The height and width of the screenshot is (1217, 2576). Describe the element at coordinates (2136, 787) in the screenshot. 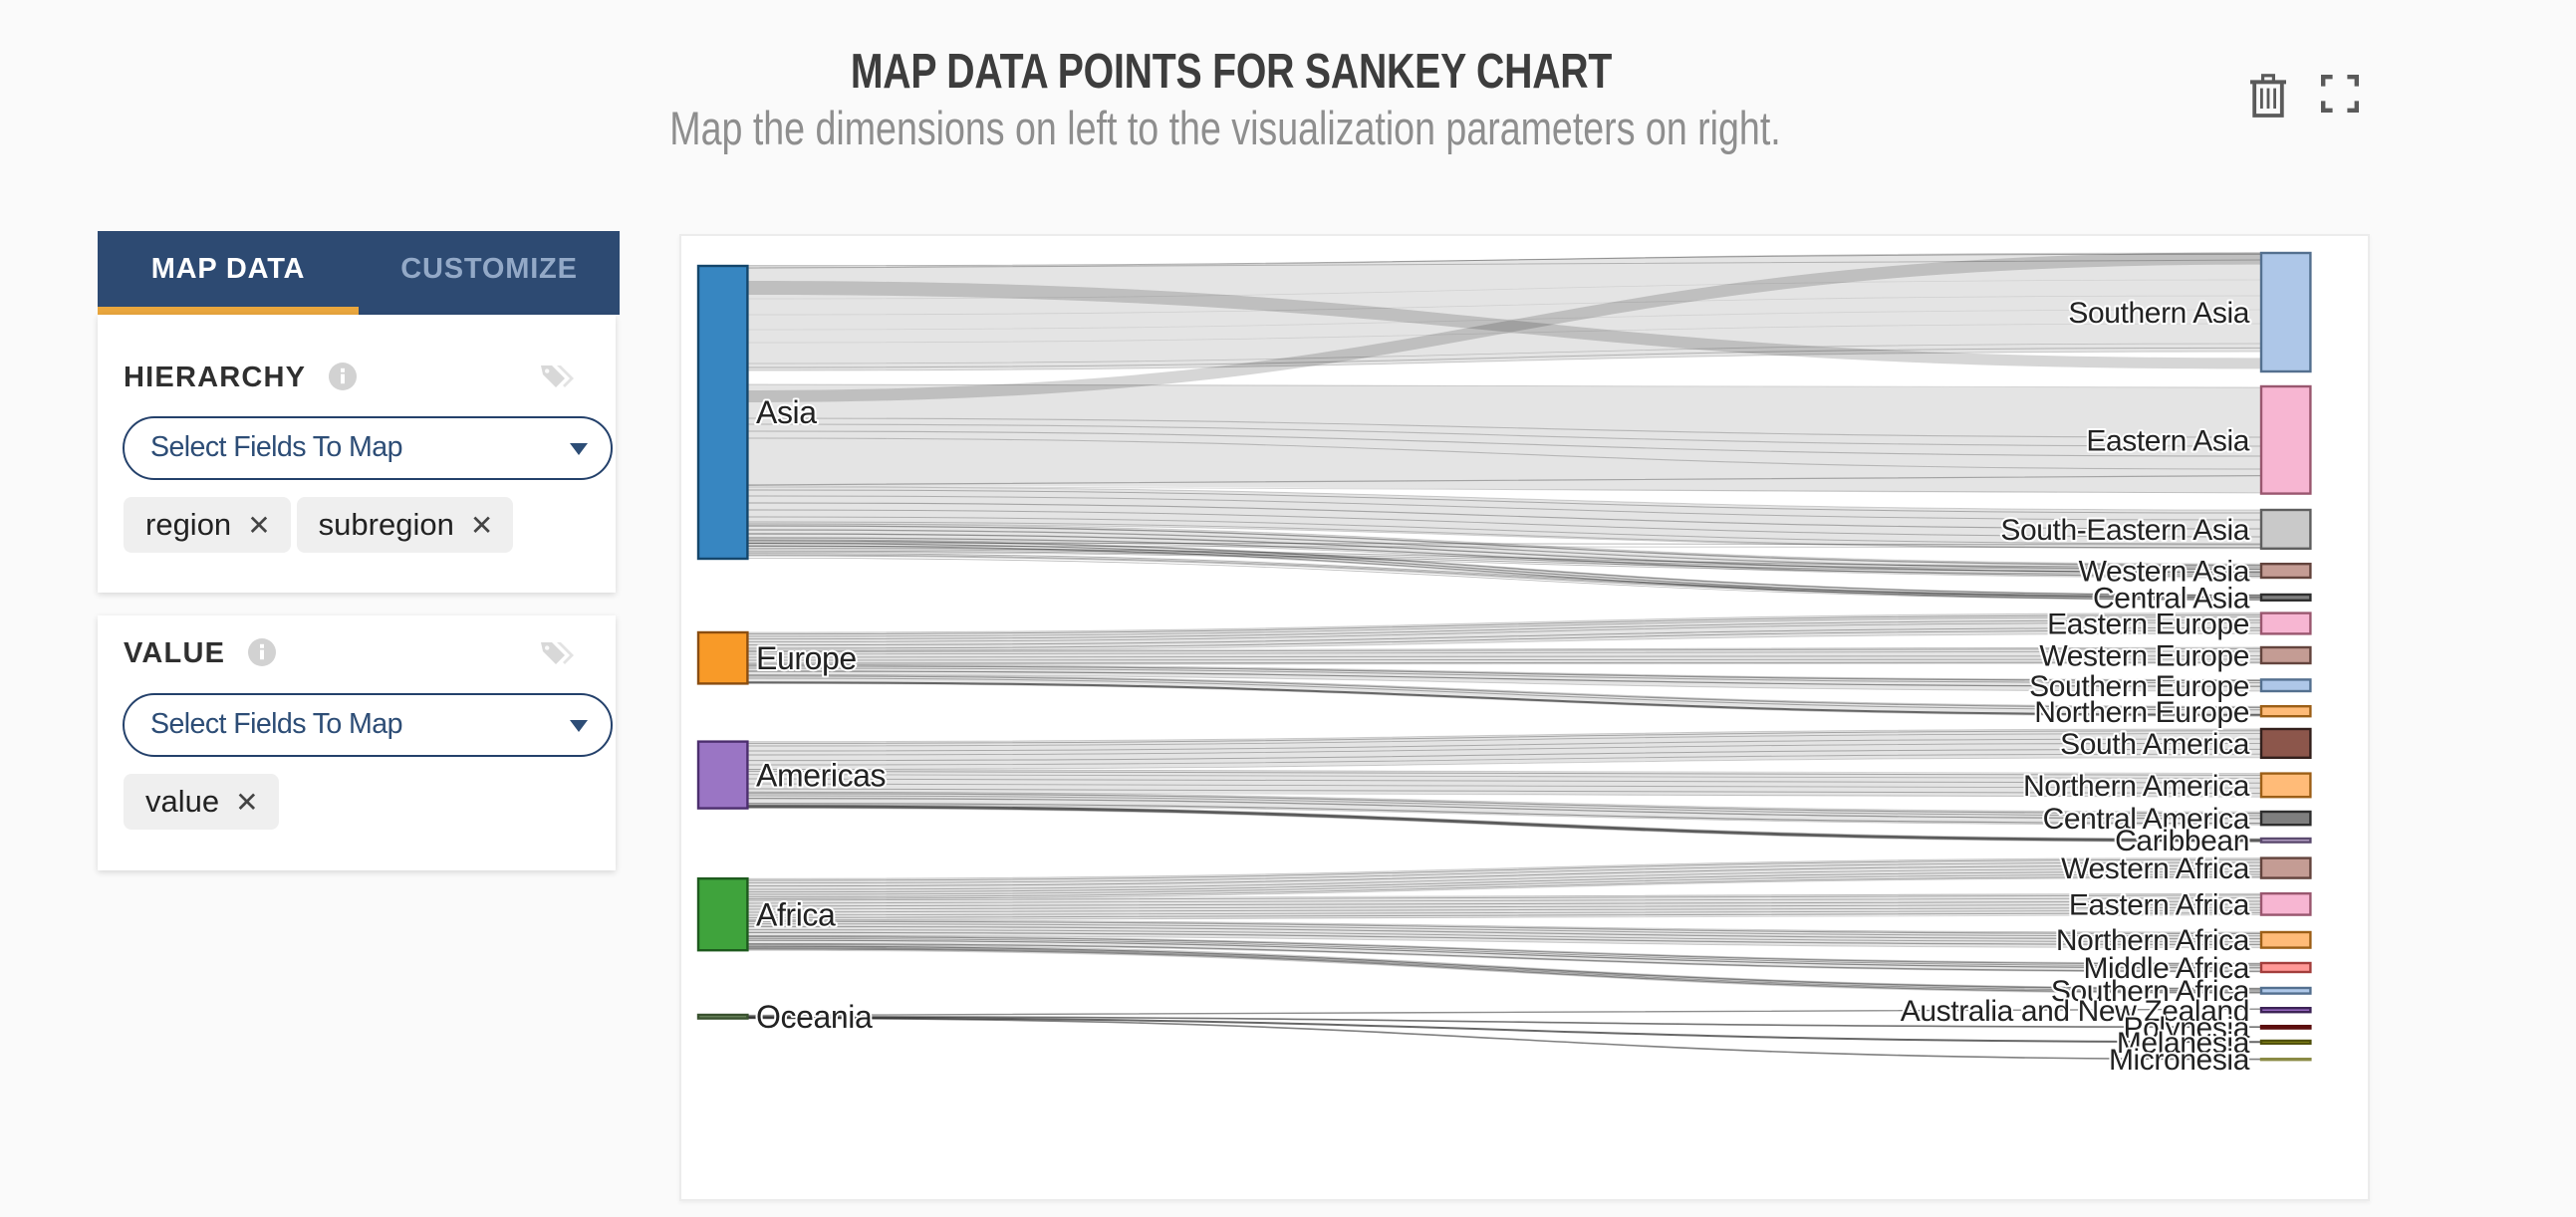

I see `svg-text: Northern America` at that location.